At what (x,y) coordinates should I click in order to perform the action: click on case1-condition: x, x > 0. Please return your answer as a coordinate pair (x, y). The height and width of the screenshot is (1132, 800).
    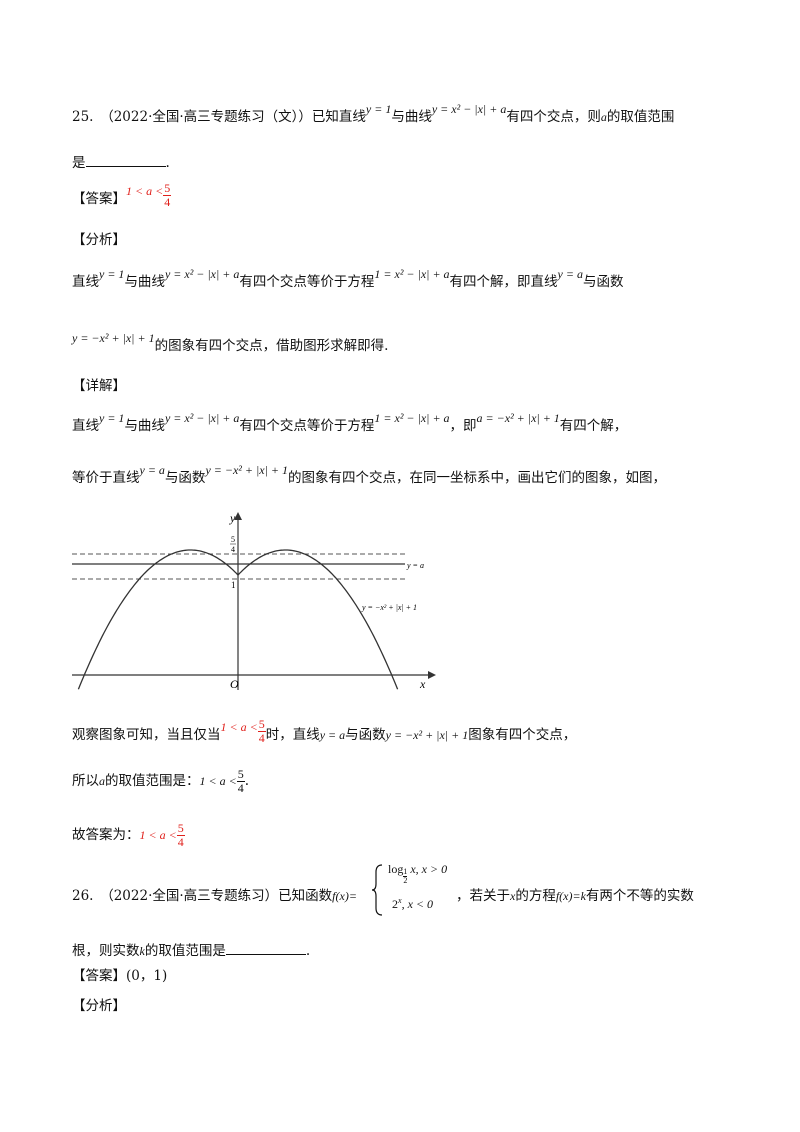
    Looking at the image, I should click on (429, 869).